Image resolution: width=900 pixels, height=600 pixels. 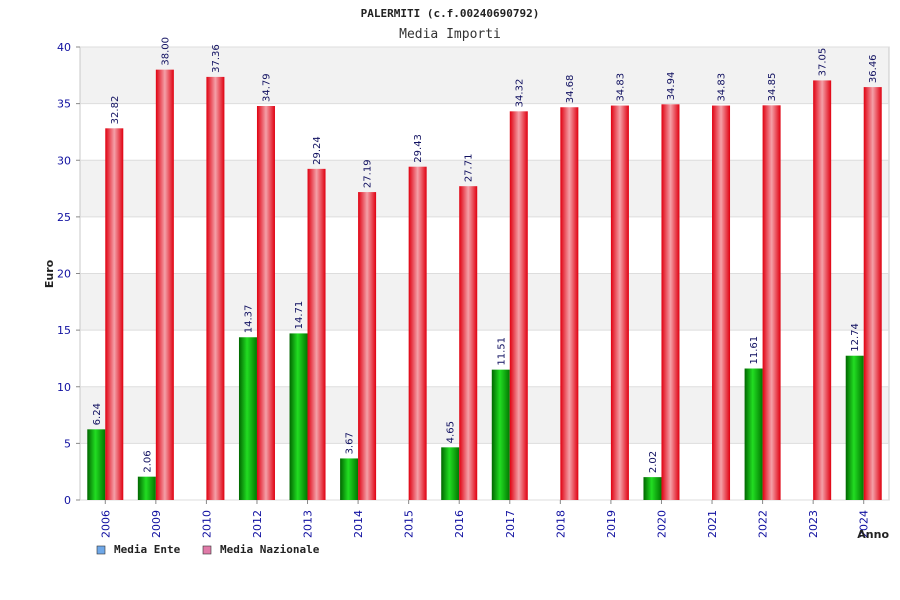 What do you see at coordinates (772, 87) in the screenshot?
I see `data-label-media-nazionale-2022: 34.85` at bounding box center [772, 87].